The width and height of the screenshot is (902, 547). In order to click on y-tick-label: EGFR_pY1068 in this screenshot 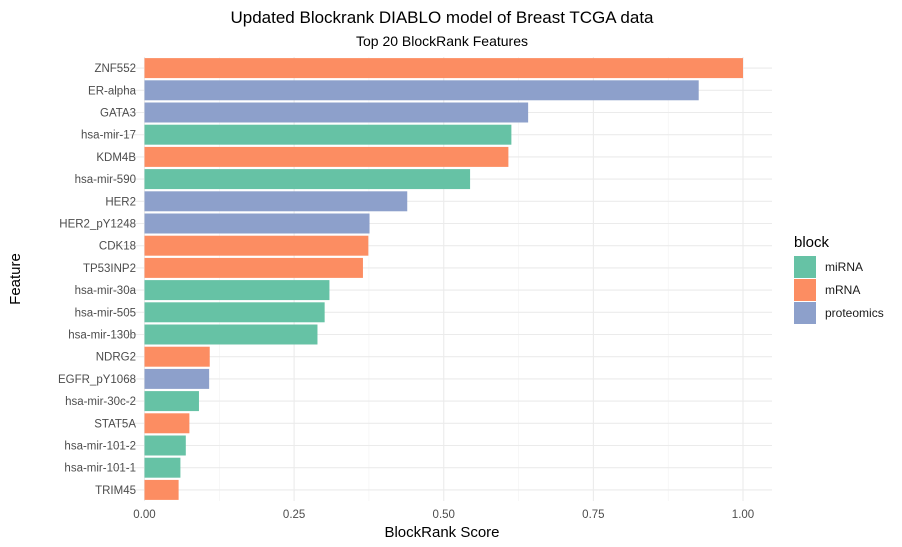, I will do `click(97, 380)`.